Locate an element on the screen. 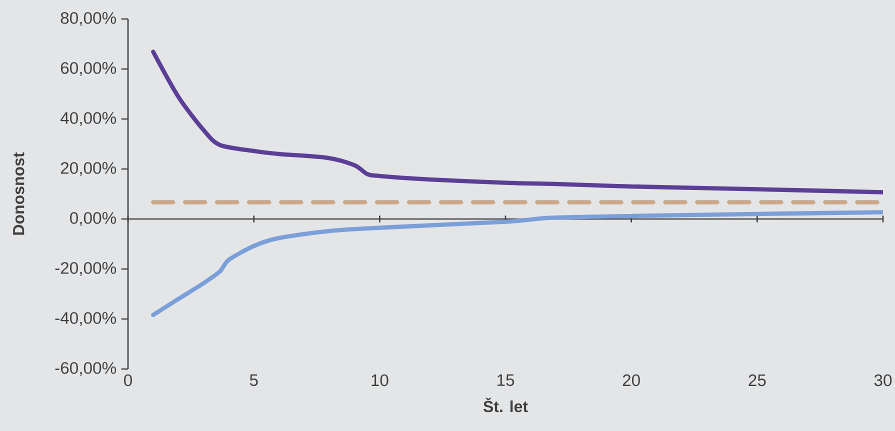  y-tick-label: 80,00% is located at coordinates (88, 19).